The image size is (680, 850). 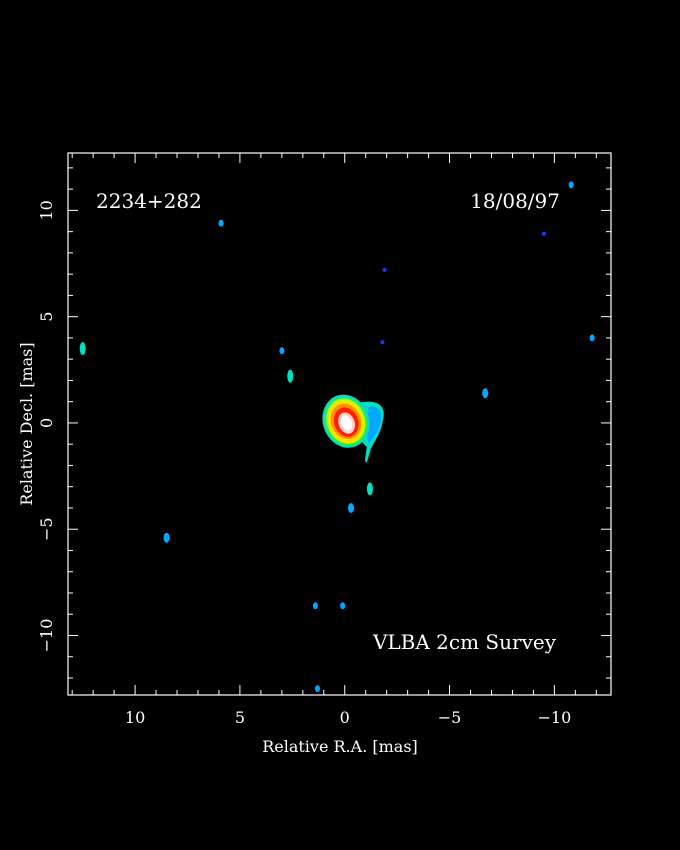 I want to click on core-contour, so click(x=347, y=423).